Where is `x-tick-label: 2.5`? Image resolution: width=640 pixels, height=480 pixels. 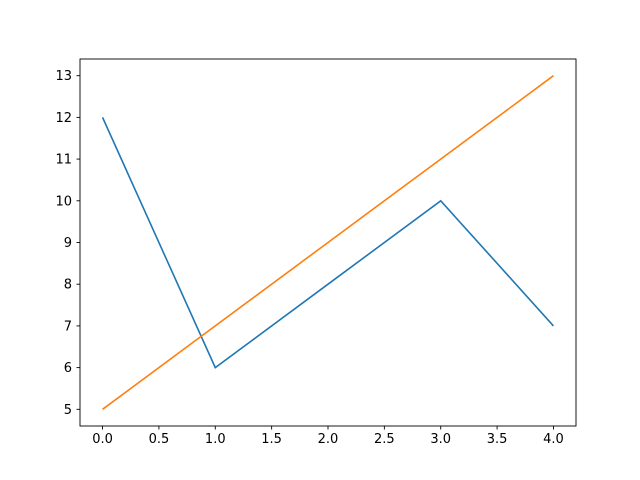
x-tick-label: 2.5 is located at coordinates (384, 439).